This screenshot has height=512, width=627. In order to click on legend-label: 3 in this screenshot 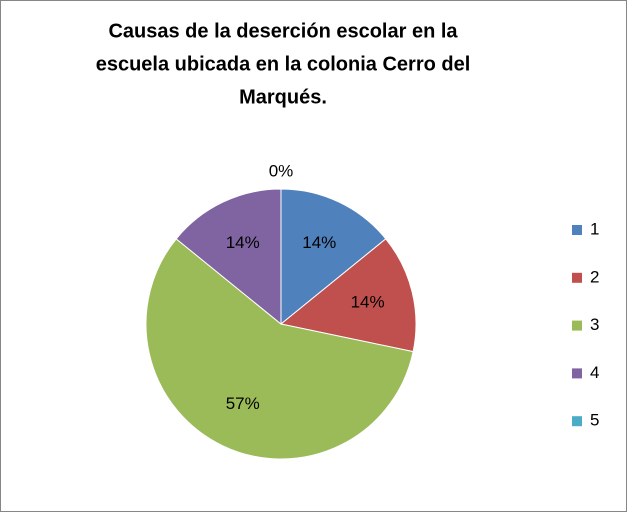, I will do `click(594, 324)`.